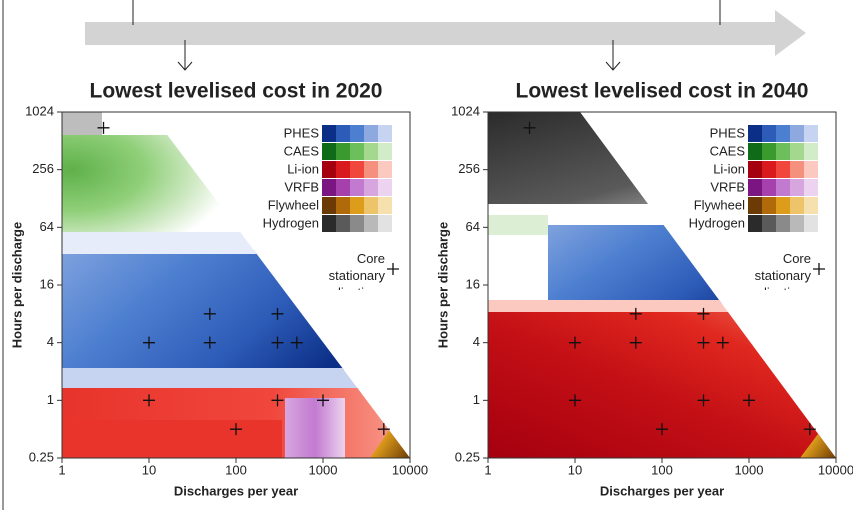  I want to click on y-tick-label: 16, so click(473, 283).